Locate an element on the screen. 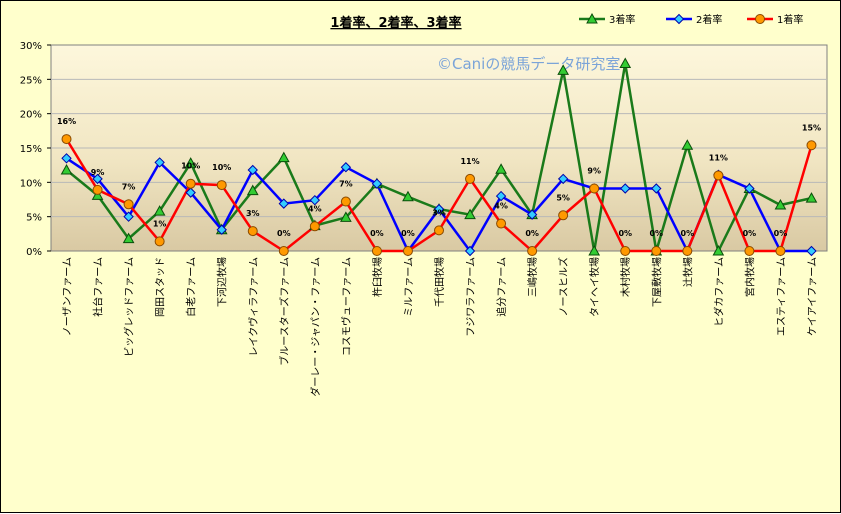 The width and height of the screenshot is (841, 514). x-tick-label: 辻牧場 is located at coordinates (687, 272).